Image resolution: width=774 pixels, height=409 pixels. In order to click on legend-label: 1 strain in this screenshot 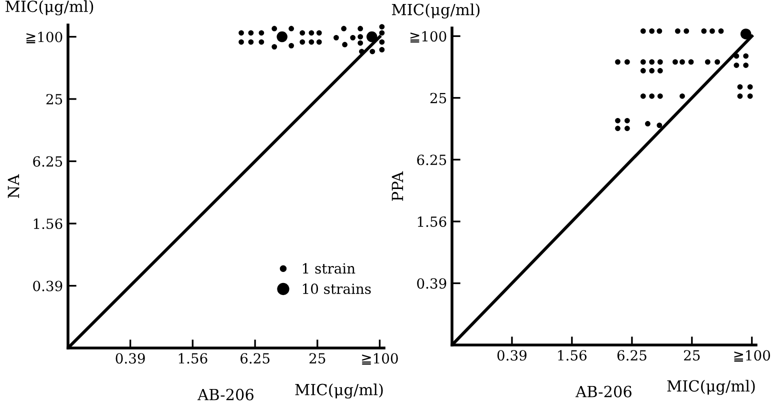, I will do `click(329, 268)`.